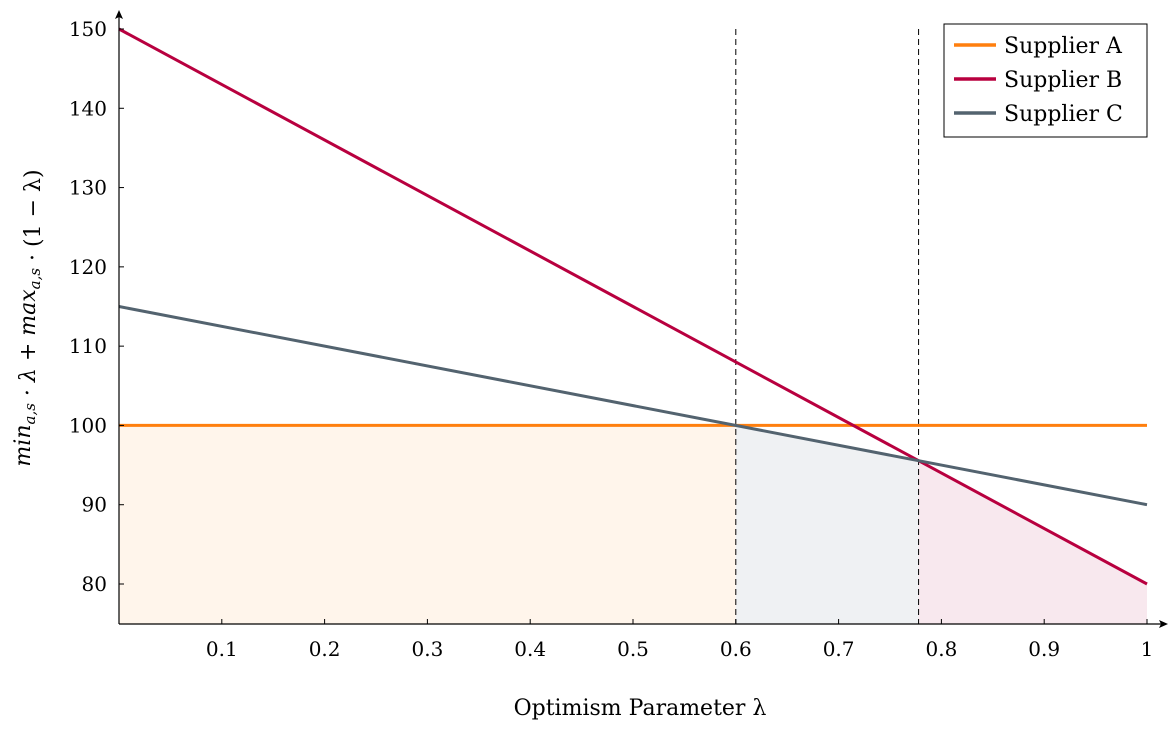 This screenshot has width=1176, height=729. Describe the element at coordinates (827, 326) in the screenshot. I see `dashed-lines` at that location.